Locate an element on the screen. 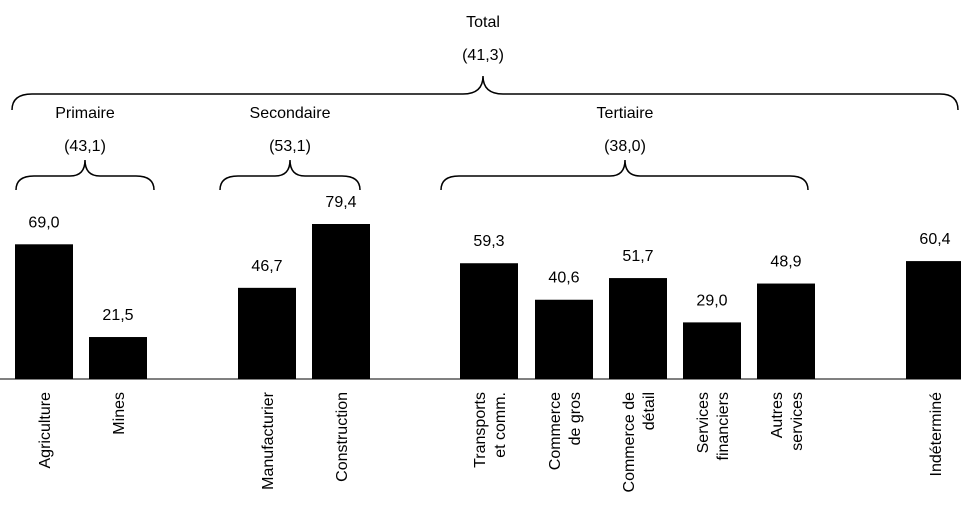 The height and width of the screenshot is (527, 961). category-label-line: Services is located at coordinates (703, 422).